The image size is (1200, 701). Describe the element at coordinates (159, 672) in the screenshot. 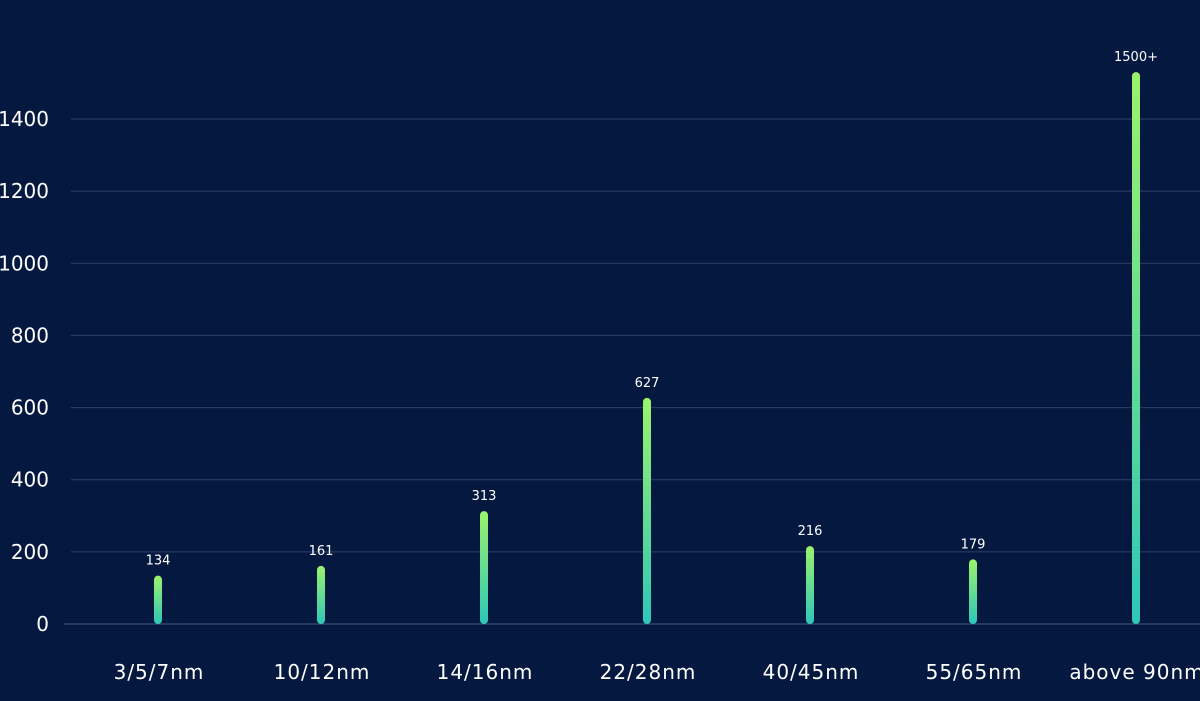

I see `x-tick-label: 3/5/7nm` at that location.